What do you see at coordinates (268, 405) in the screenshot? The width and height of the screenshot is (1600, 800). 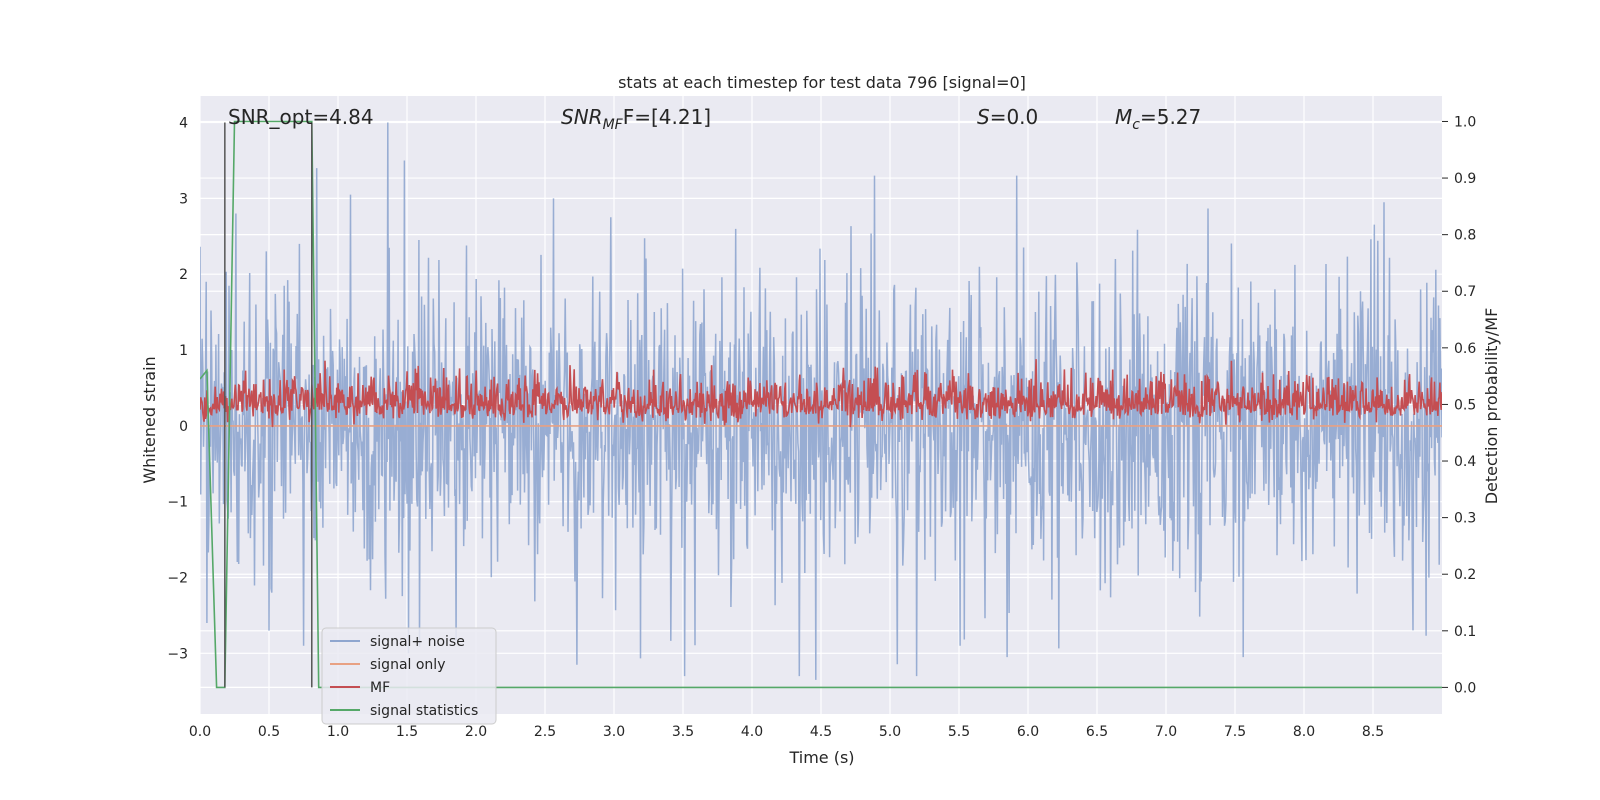 I see `vertical-markers` at bounding box center [268, 405].